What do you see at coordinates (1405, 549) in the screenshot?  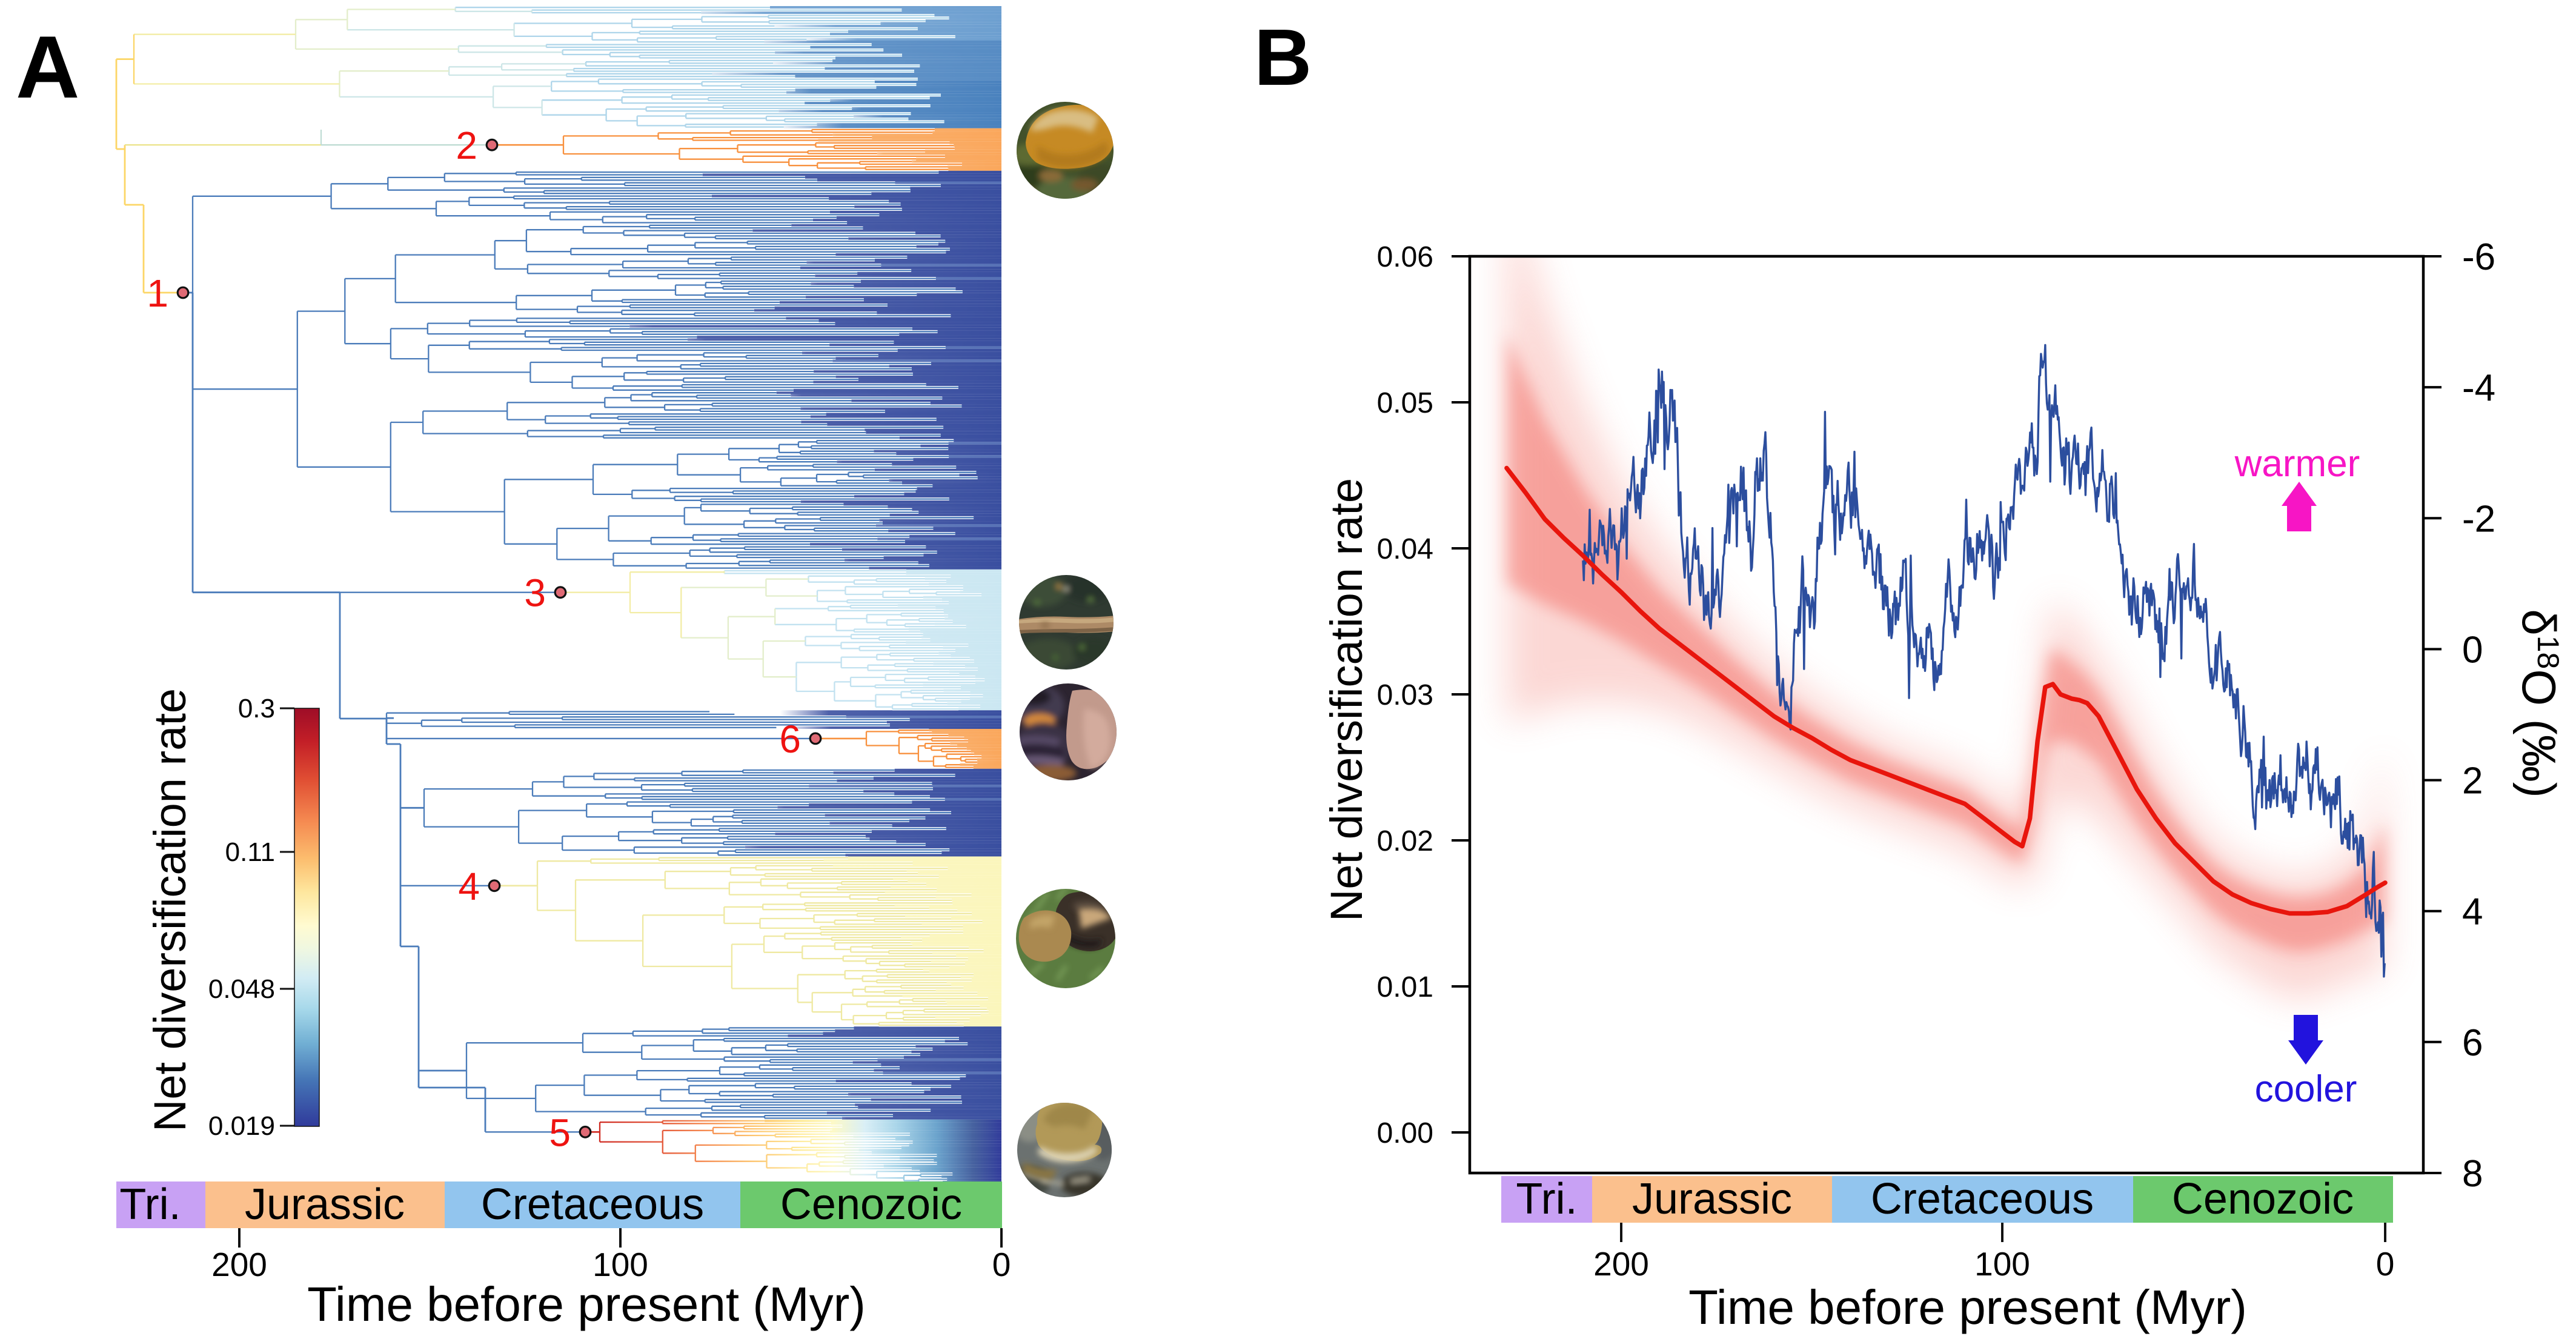 I see `svg-text: 0.04` at bounding box center [1405, 549].